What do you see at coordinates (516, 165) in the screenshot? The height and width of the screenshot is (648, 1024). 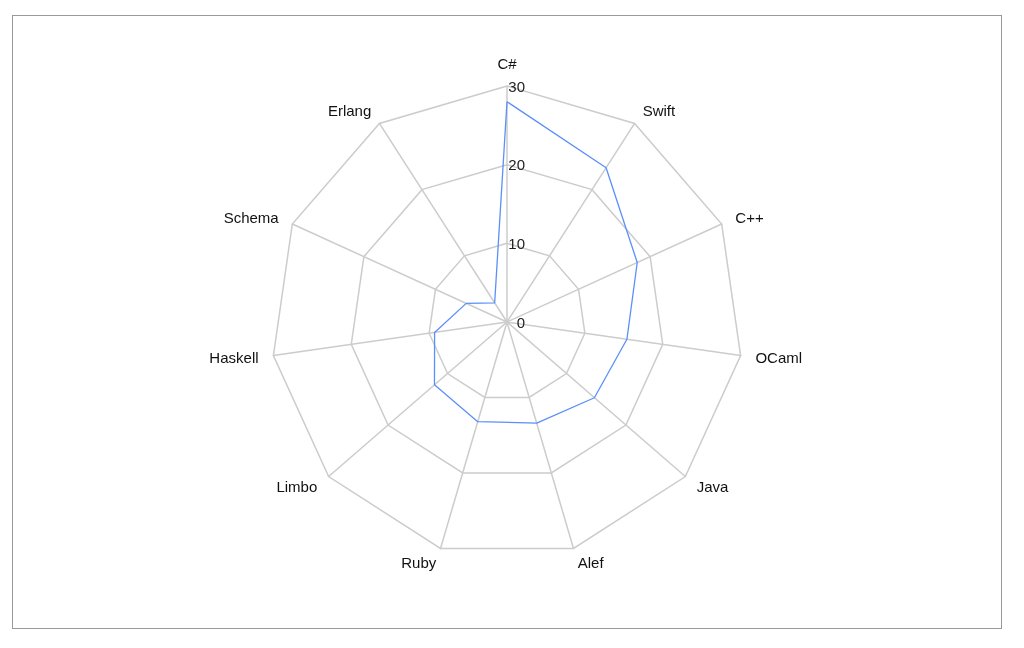 I see `y-tick-label: 20` at bounding box center [516, 165].